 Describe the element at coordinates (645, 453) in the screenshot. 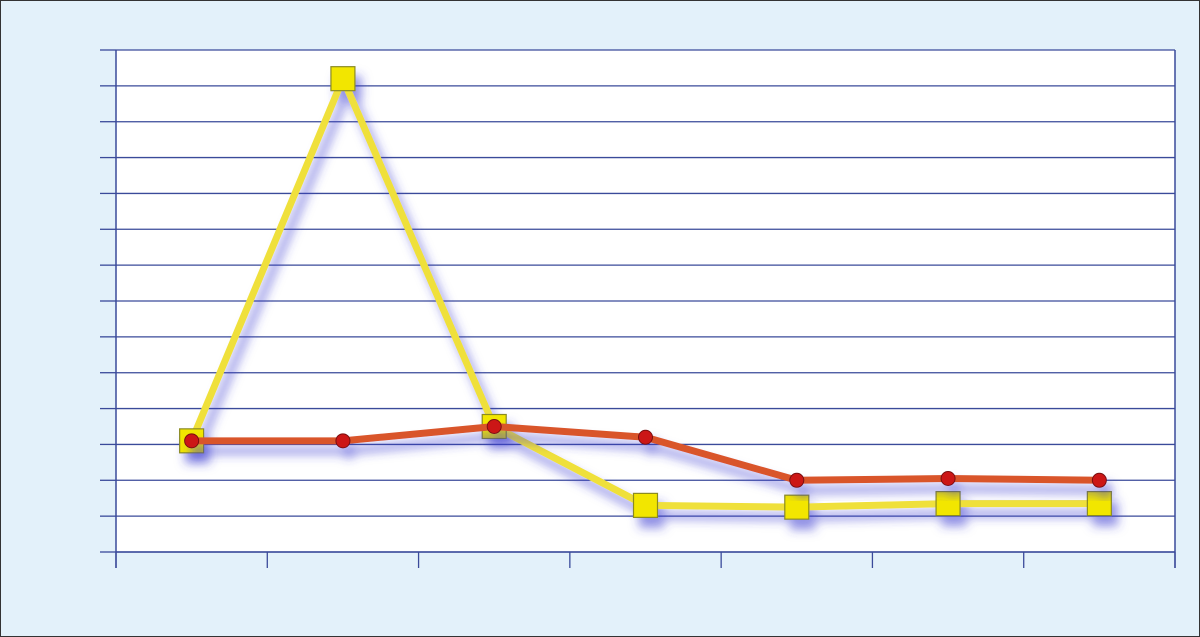

I see `series` at that location.